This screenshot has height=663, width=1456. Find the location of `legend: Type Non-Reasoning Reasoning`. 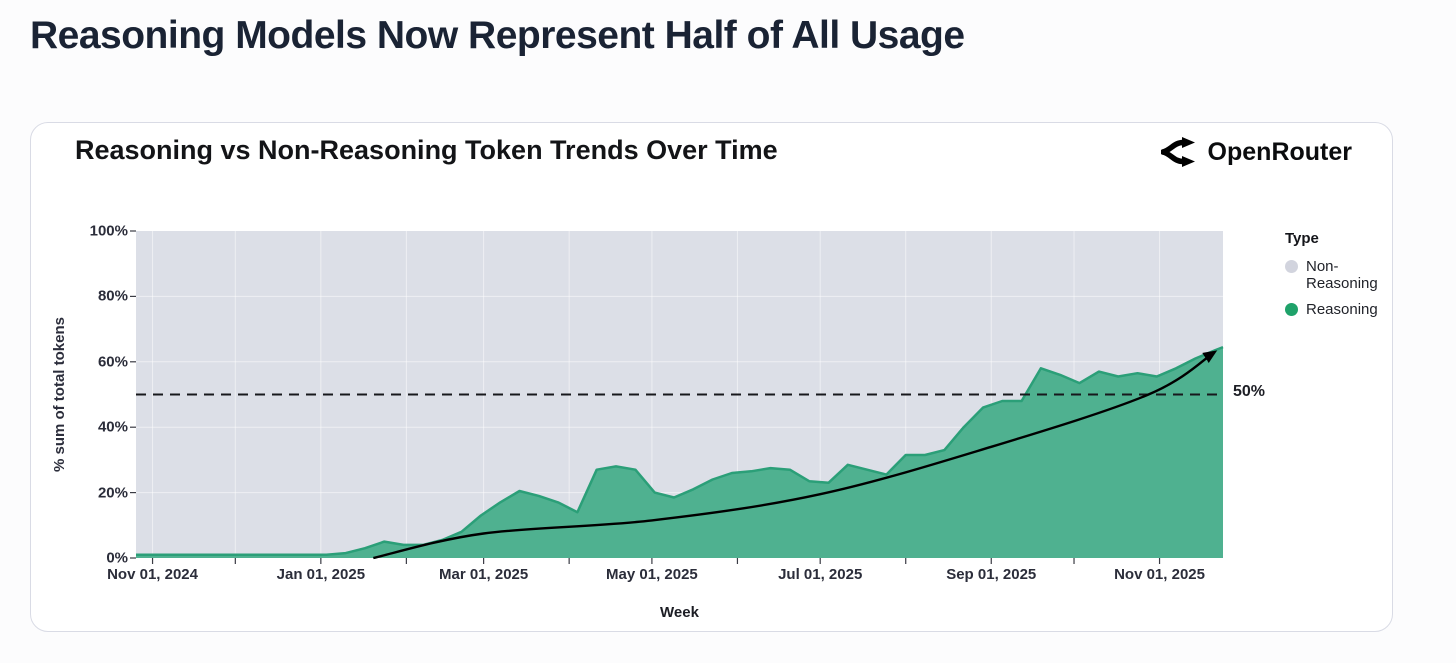

legend: Type Non-Reasoning Reasoning is located at coordinates (1336, 278).